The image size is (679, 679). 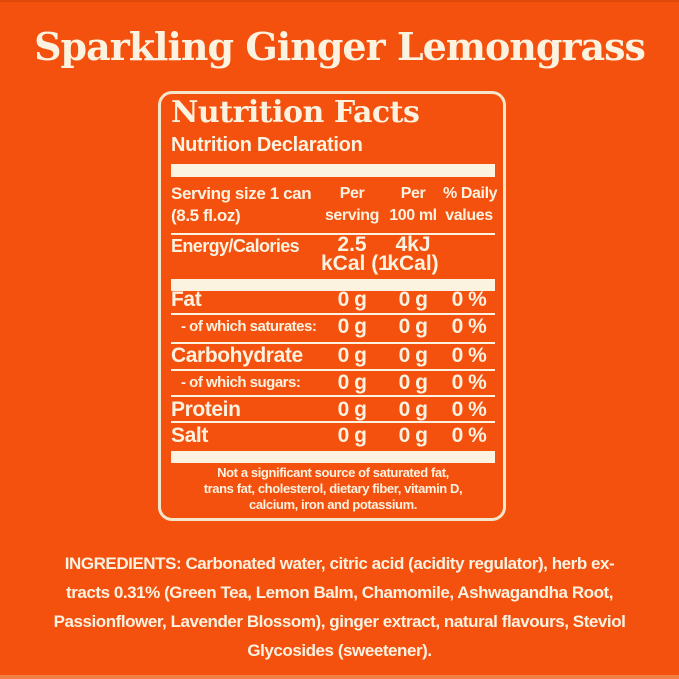 I want to click on serving-size-label: Serving size 1 can (8.5 fl.oz), so click(x=241, y=204).